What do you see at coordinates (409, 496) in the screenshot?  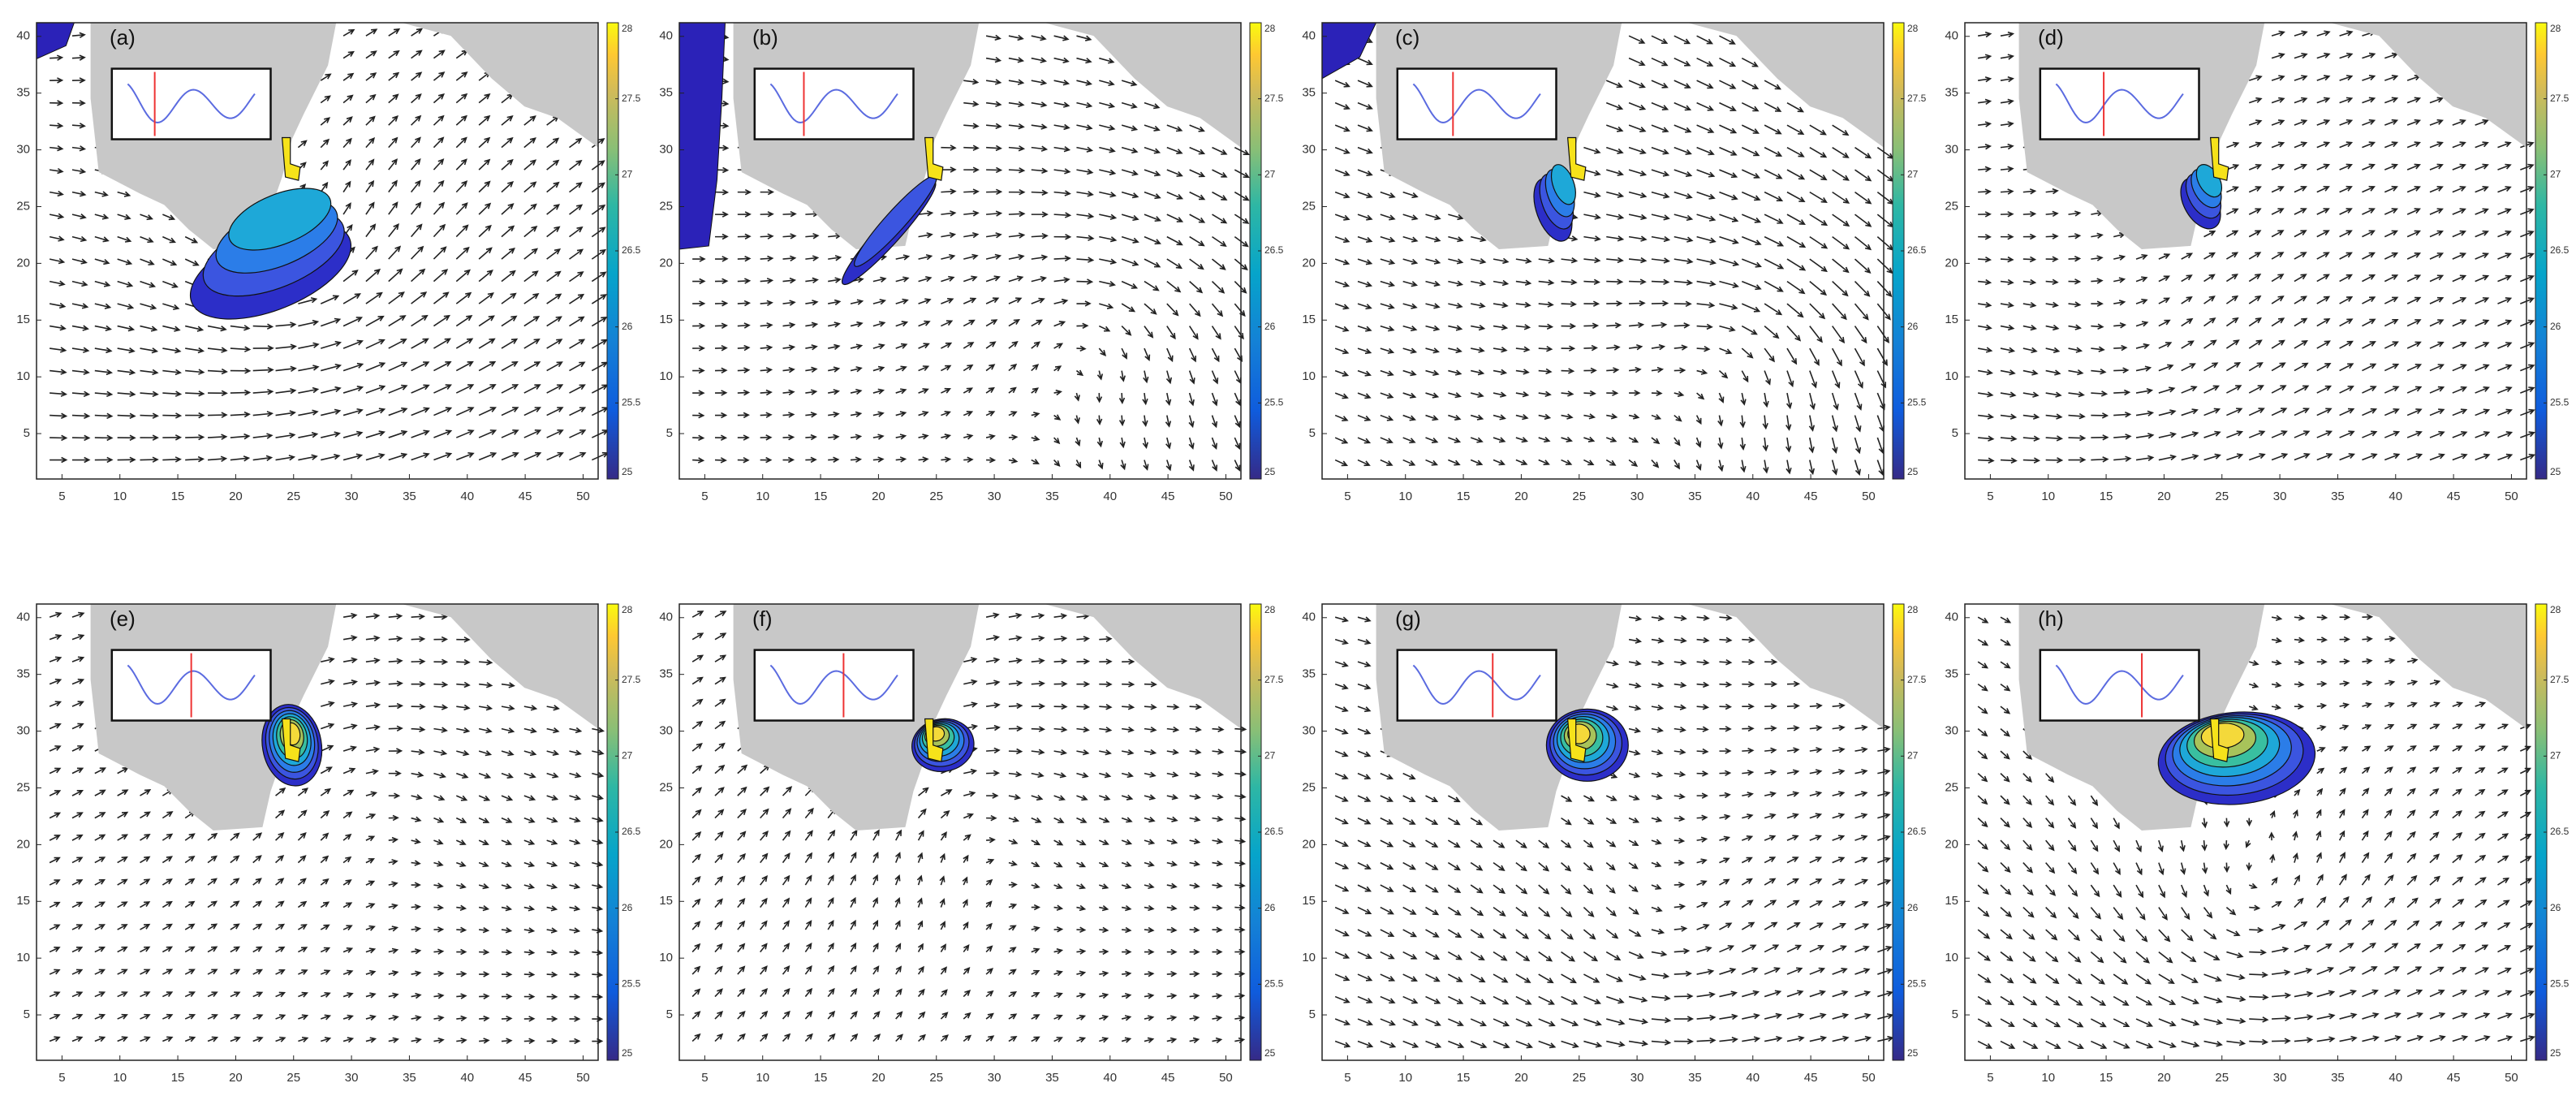 I see `x-tick-label: 35` at bounding box center [409, 496].